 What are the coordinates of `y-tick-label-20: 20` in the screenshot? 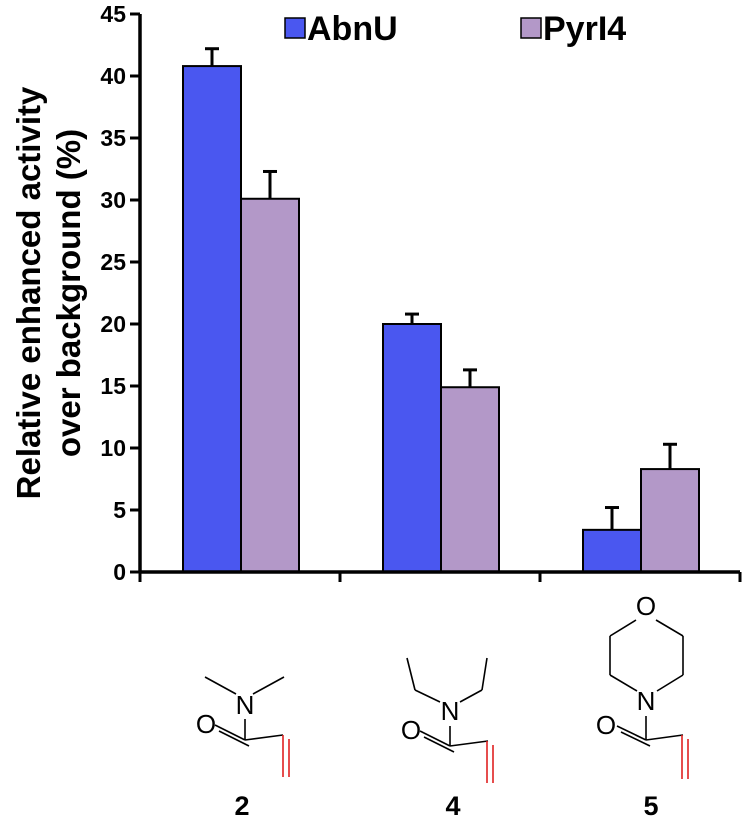 It's located at (113, 324).